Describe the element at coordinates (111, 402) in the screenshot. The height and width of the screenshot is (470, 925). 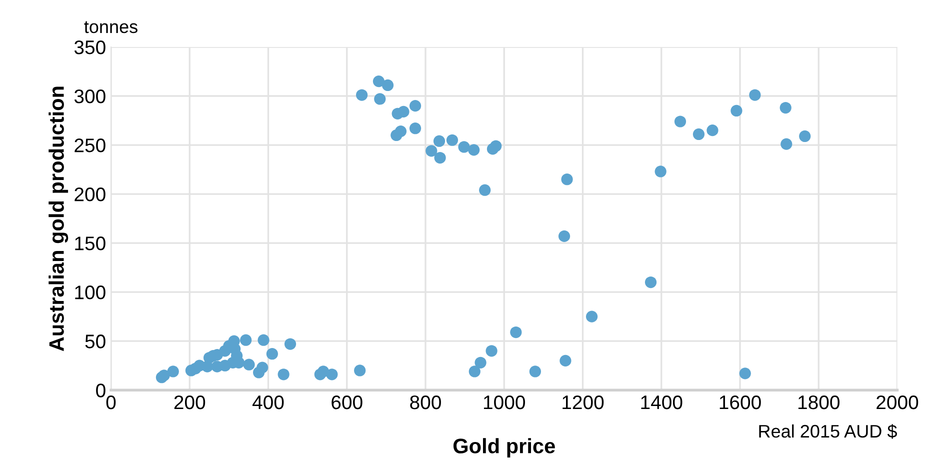
I see `x-tick-label: 0` at that location.